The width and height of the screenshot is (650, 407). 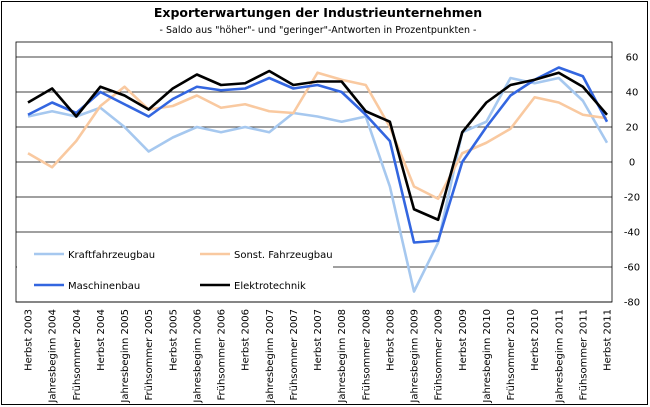 I want to click on x-tick-label: Herbst 2007, so click(x=318, y=340).